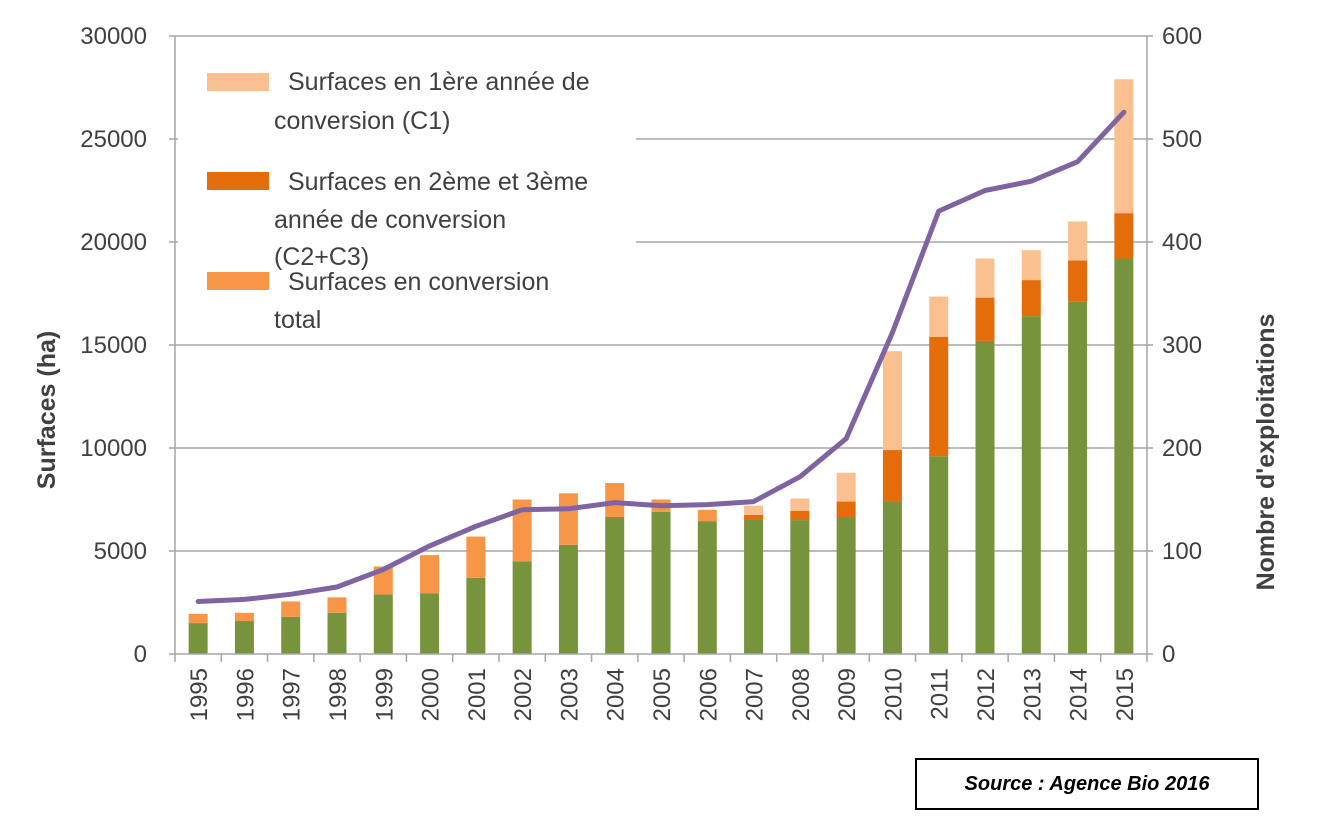  I want to click on x-tick-label: 2011, so click(940, 694).